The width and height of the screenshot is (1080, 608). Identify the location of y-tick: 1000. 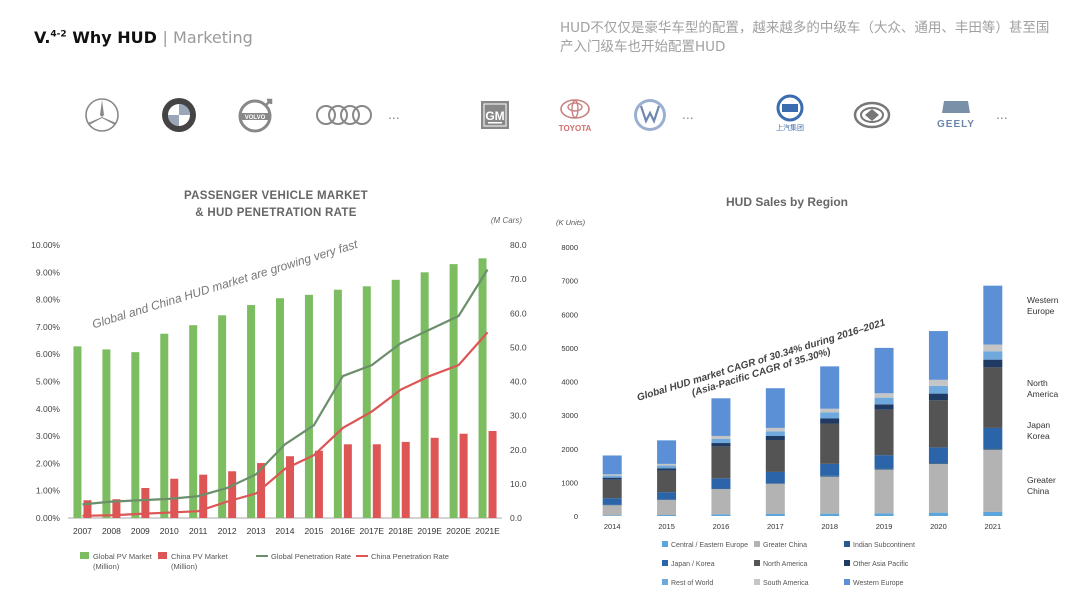
(569, 482).